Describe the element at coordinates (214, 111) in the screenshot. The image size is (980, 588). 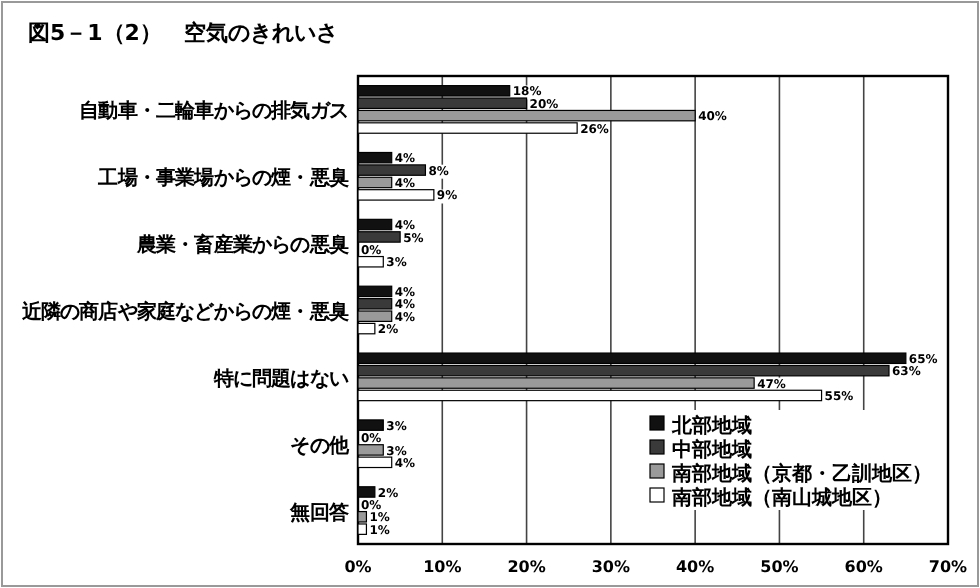
I see `y-tick-label: 自動車・二輪車からの排気ガス` at that location.